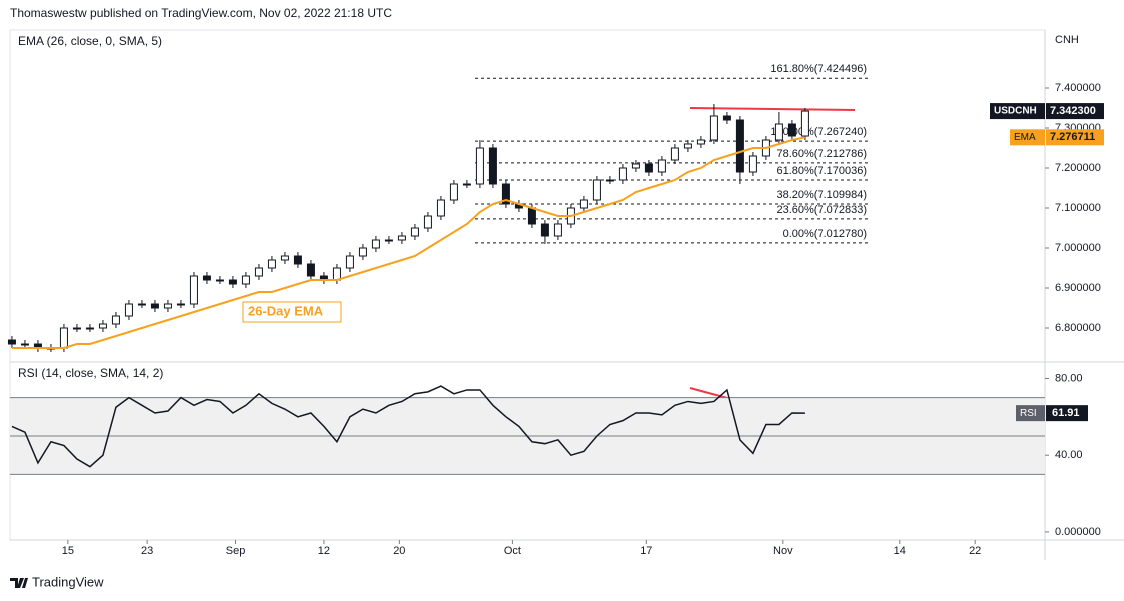 The image size is (1124, 601). Describe the element at coordinates (821, 195) in the screenshot. I see `fib-label: 38.20%(7.109984)` at that location.